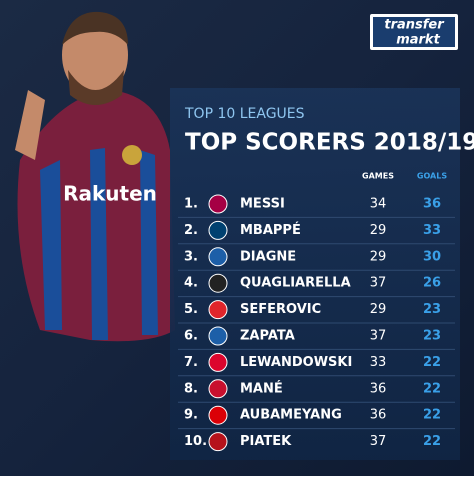  Describe the element at coordinates (432, 204) in the screenshot. I see `goals: 36` at that location.